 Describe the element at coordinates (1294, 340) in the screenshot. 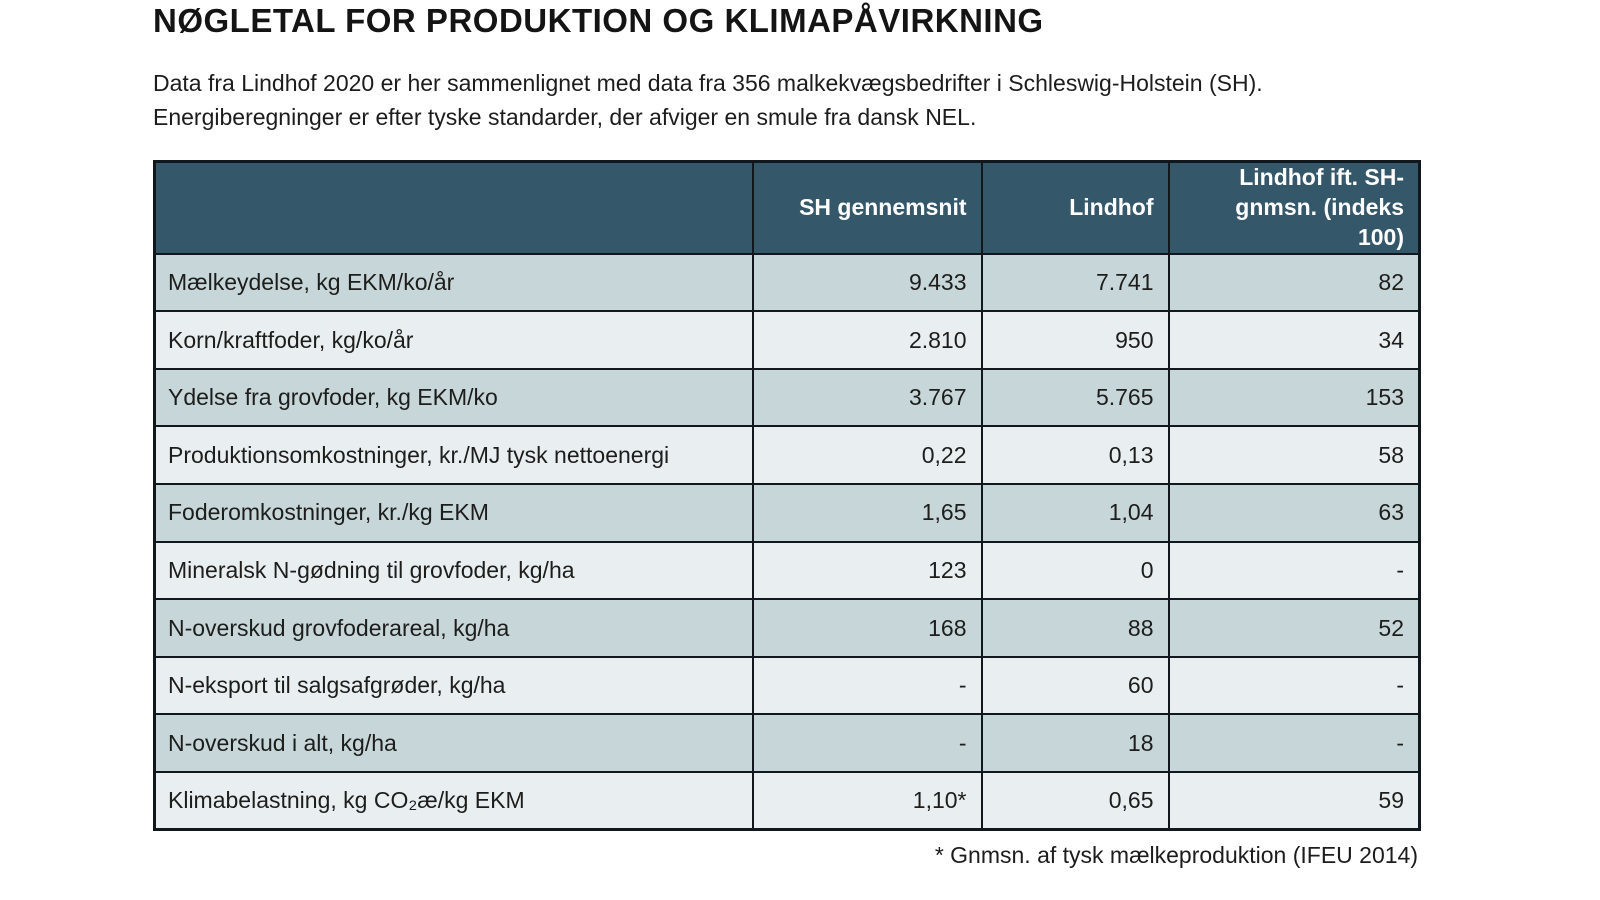

I see `value-index: 34` at that location.